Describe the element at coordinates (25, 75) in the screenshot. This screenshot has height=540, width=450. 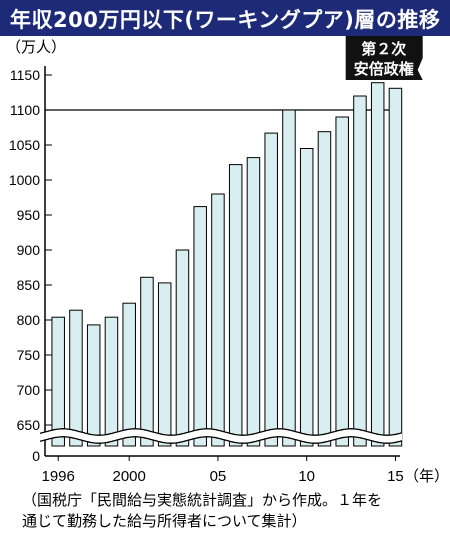
I see `y-tick-label: 1150` at that location.